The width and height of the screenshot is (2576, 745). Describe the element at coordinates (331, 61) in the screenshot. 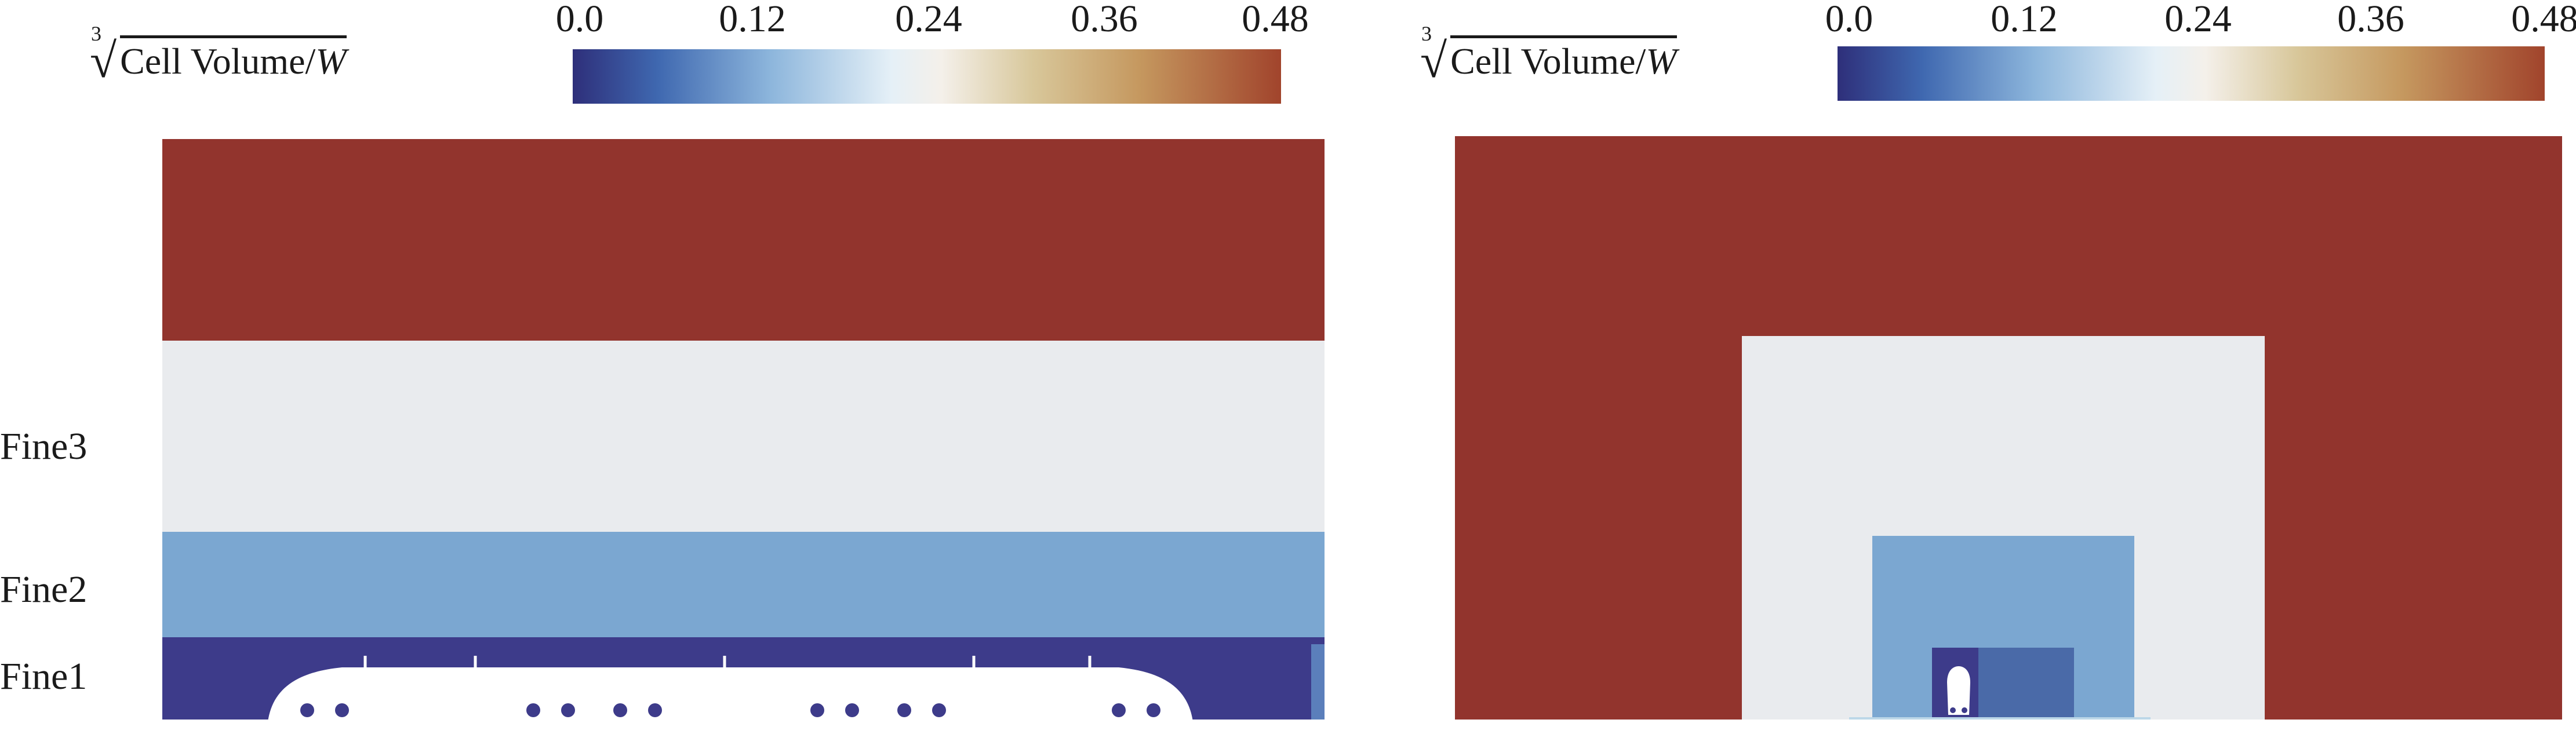

I see `left-unit-var: W` at that location.